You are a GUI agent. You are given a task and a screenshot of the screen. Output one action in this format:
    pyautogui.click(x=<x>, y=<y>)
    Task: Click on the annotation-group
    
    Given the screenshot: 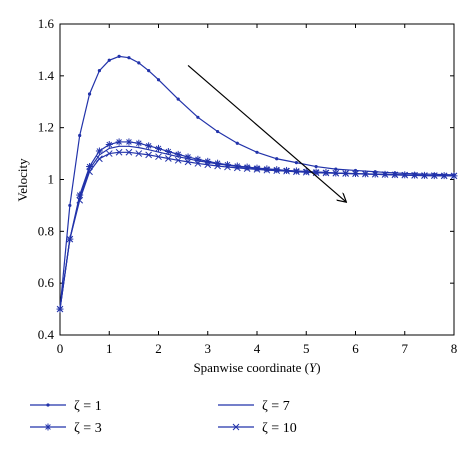 What is the action you would take?
    pyautogui.click(x=266, y=133)
    